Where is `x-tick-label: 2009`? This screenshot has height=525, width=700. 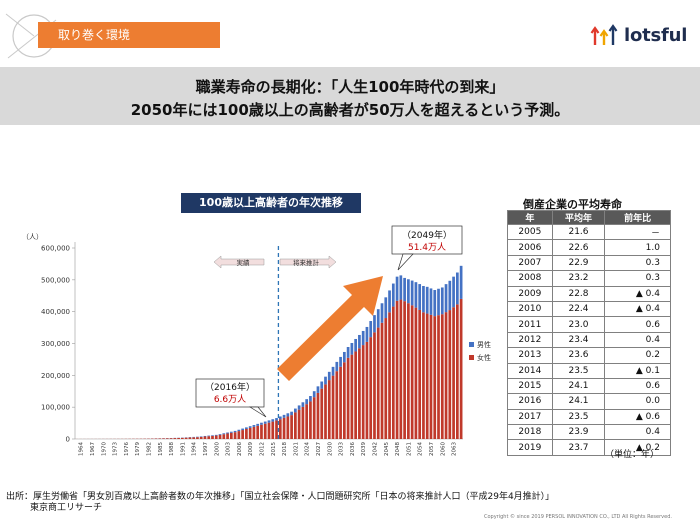
x-tick-label: 2009 is located at coordinates (251, 449).